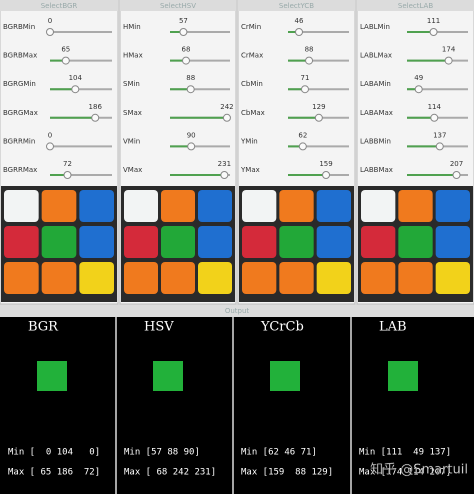  What do you see at coordinates (376, 170) in the screenshot?
I see `slider-label: LABBMax` at bounding box center [376, 170].